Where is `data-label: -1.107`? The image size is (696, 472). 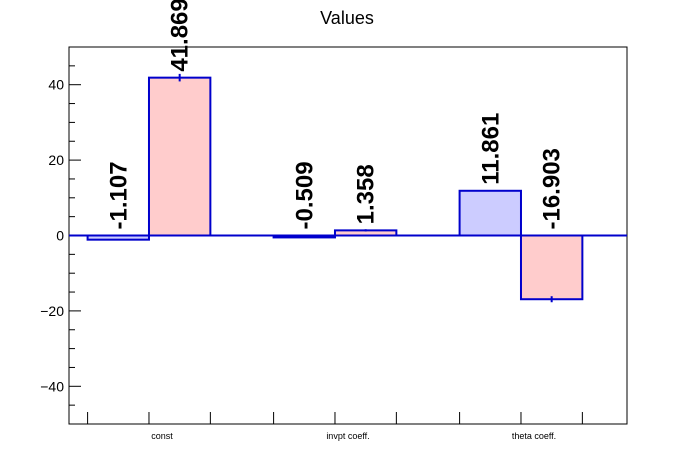
data-label: -1.107 is located at coordinates (118, 195).